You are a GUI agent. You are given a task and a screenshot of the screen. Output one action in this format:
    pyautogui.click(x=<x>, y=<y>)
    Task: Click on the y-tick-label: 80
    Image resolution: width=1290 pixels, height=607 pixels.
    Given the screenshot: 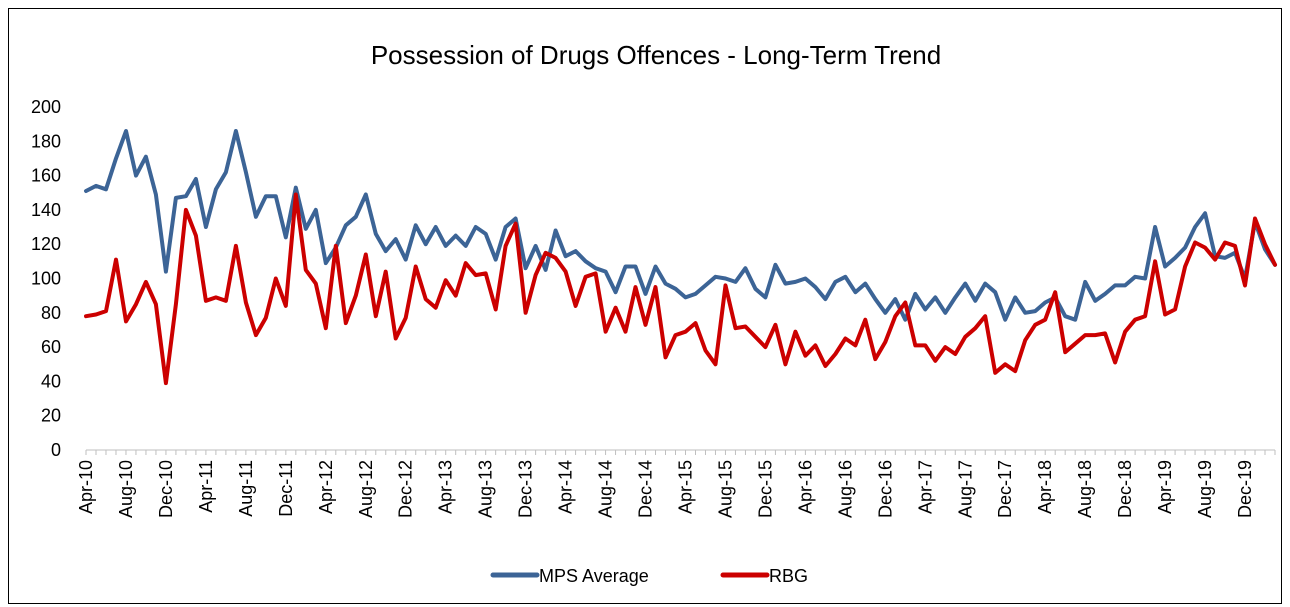 What is the action you would take?
    pyautogui.click(x=51, y=313)
    